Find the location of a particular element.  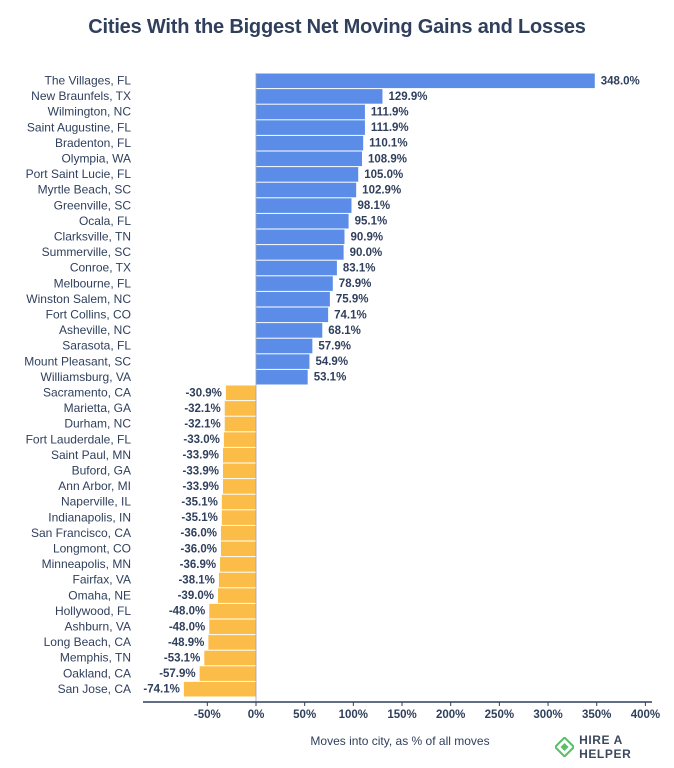

value-label: 54.9% is located at coordinates (331, 362).